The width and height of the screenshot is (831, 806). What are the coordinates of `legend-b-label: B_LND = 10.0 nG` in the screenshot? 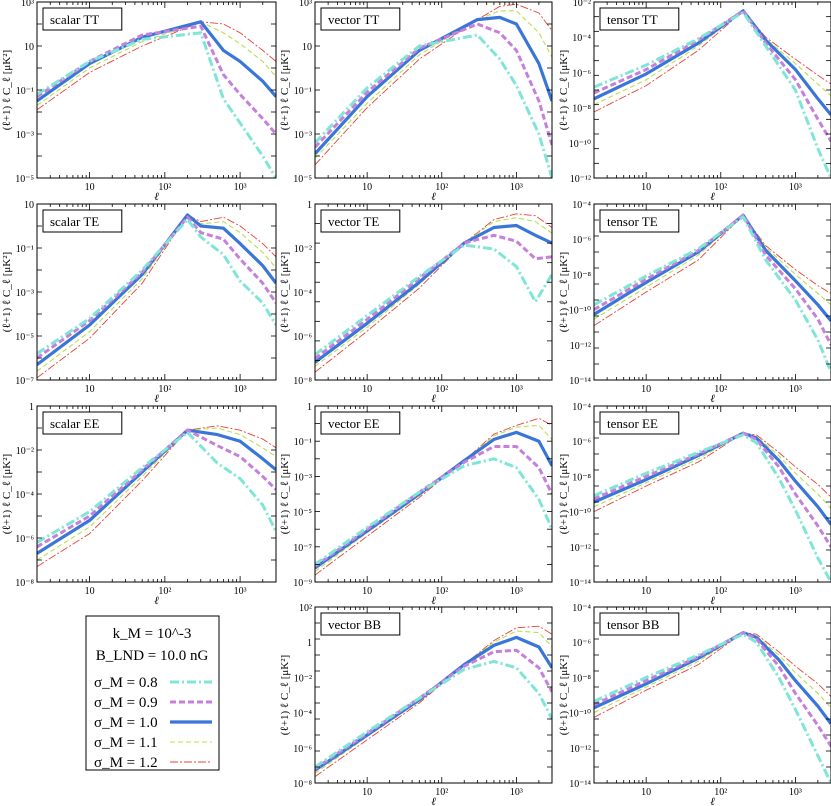 It's located at (152, 656).